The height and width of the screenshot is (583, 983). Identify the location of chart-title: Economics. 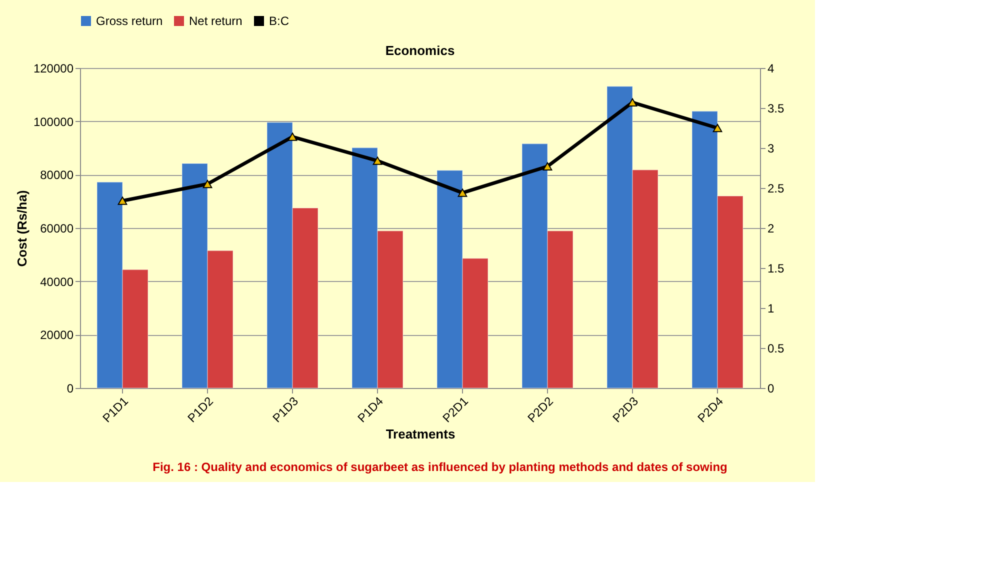
(420, 50).